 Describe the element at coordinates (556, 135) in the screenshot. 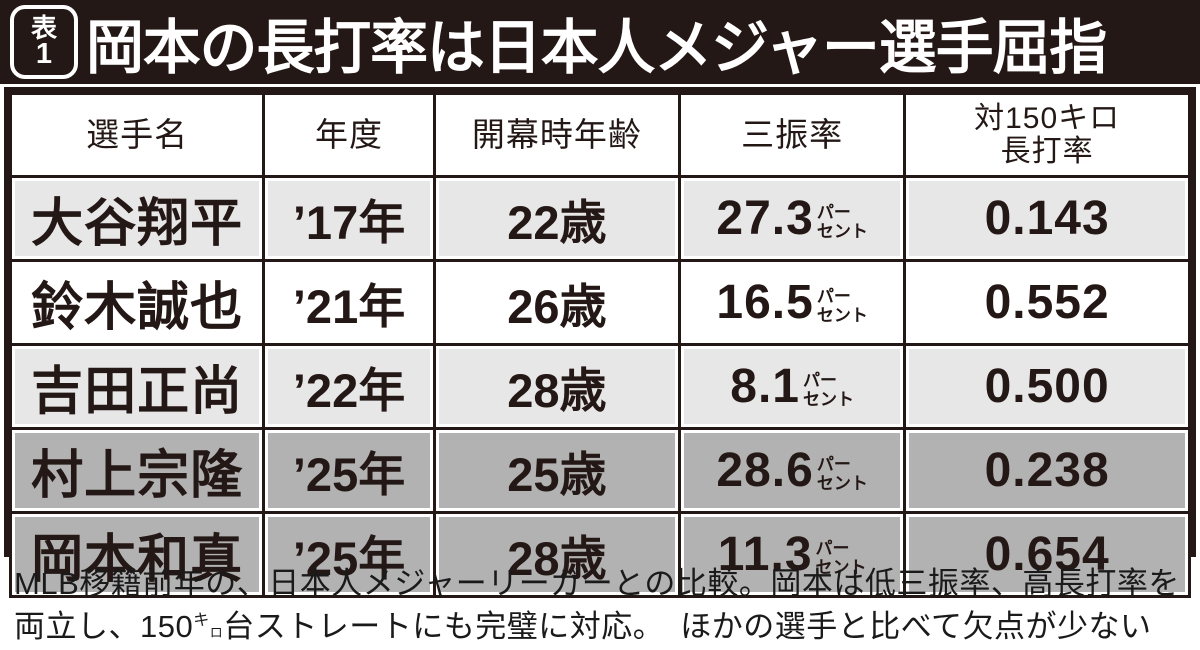

I see `header-age: 開幕時年齢` at that location.